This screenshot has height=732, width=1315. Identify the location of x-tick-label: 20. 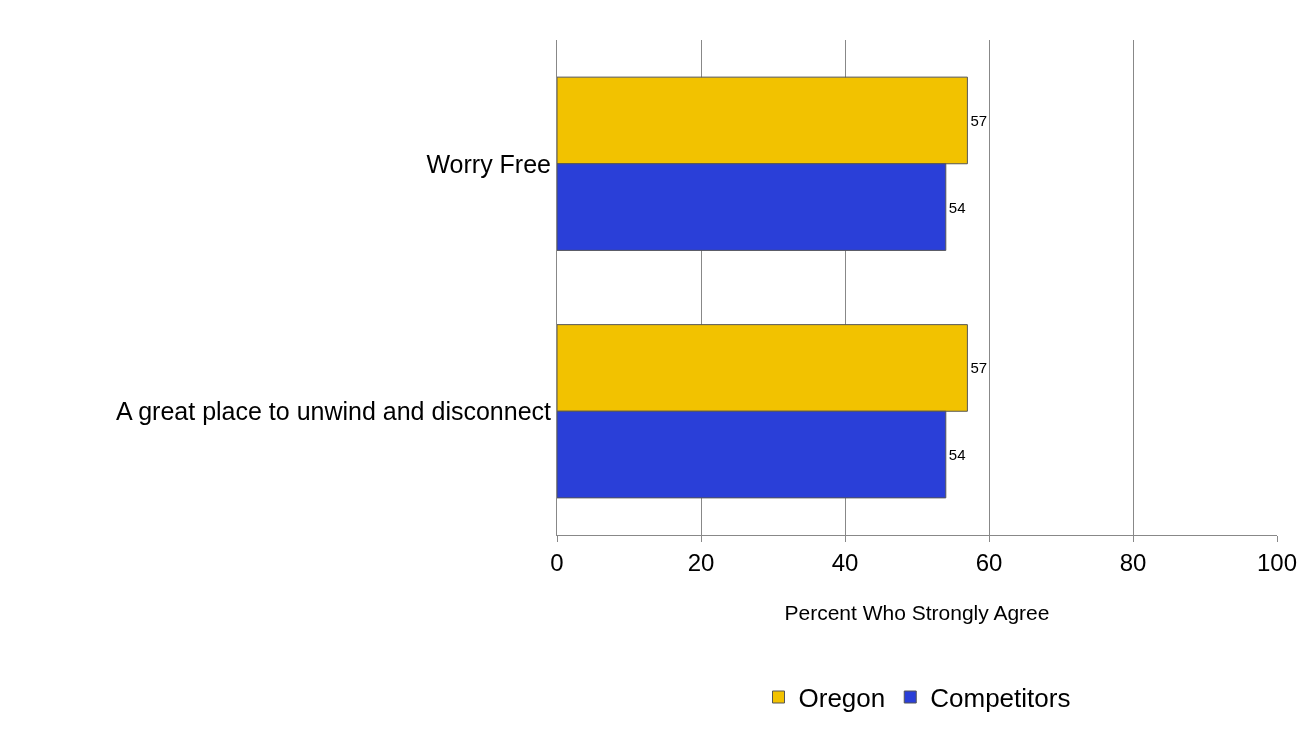
(701, 562).